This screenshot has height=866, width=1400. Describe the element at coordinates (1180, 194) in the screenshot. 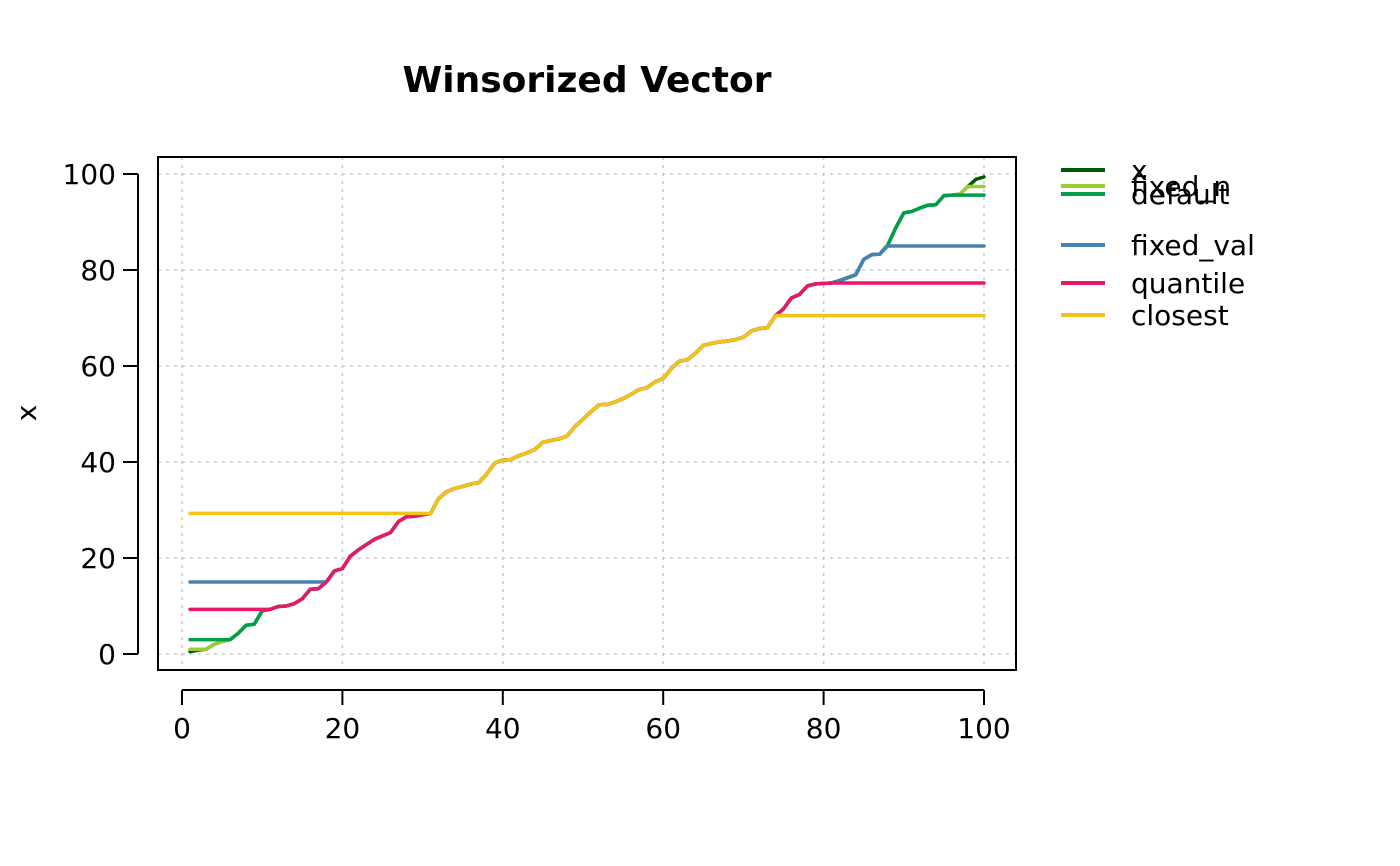

I see `legend-label-default: default` at that location.